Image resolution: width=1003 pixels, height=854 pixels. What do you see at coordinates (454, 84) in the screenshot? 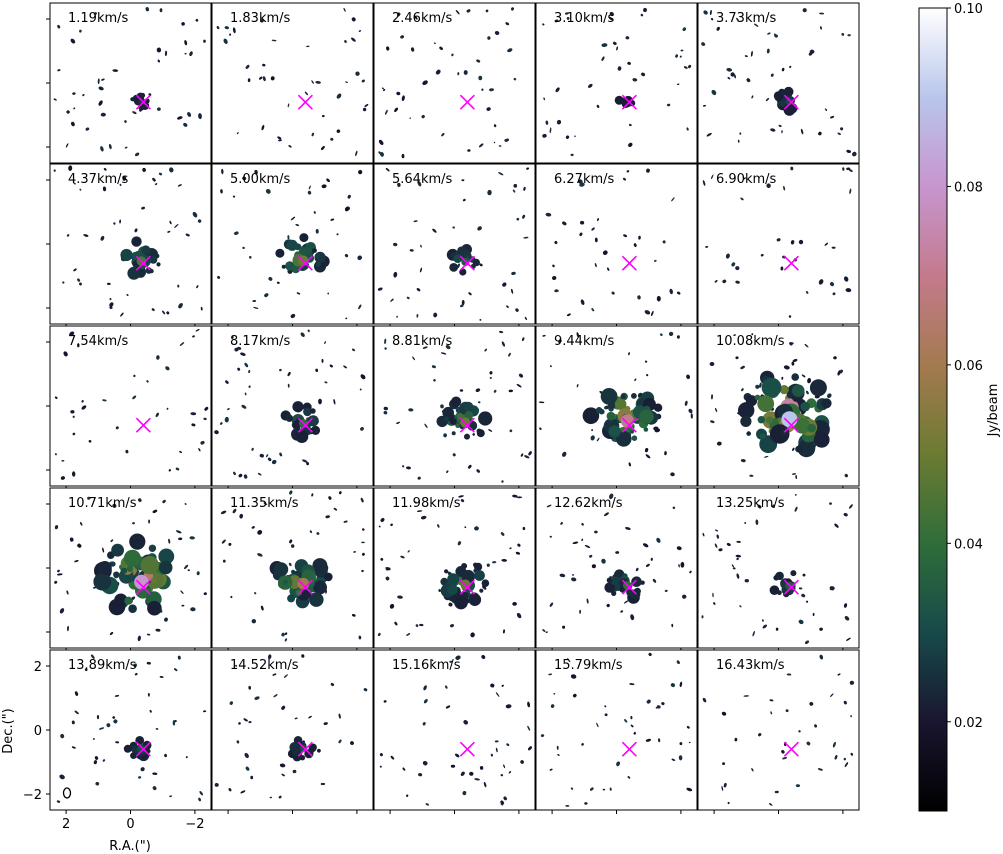
I see `channel-panel: 2.46km/s` at bounding box center [454, 84].